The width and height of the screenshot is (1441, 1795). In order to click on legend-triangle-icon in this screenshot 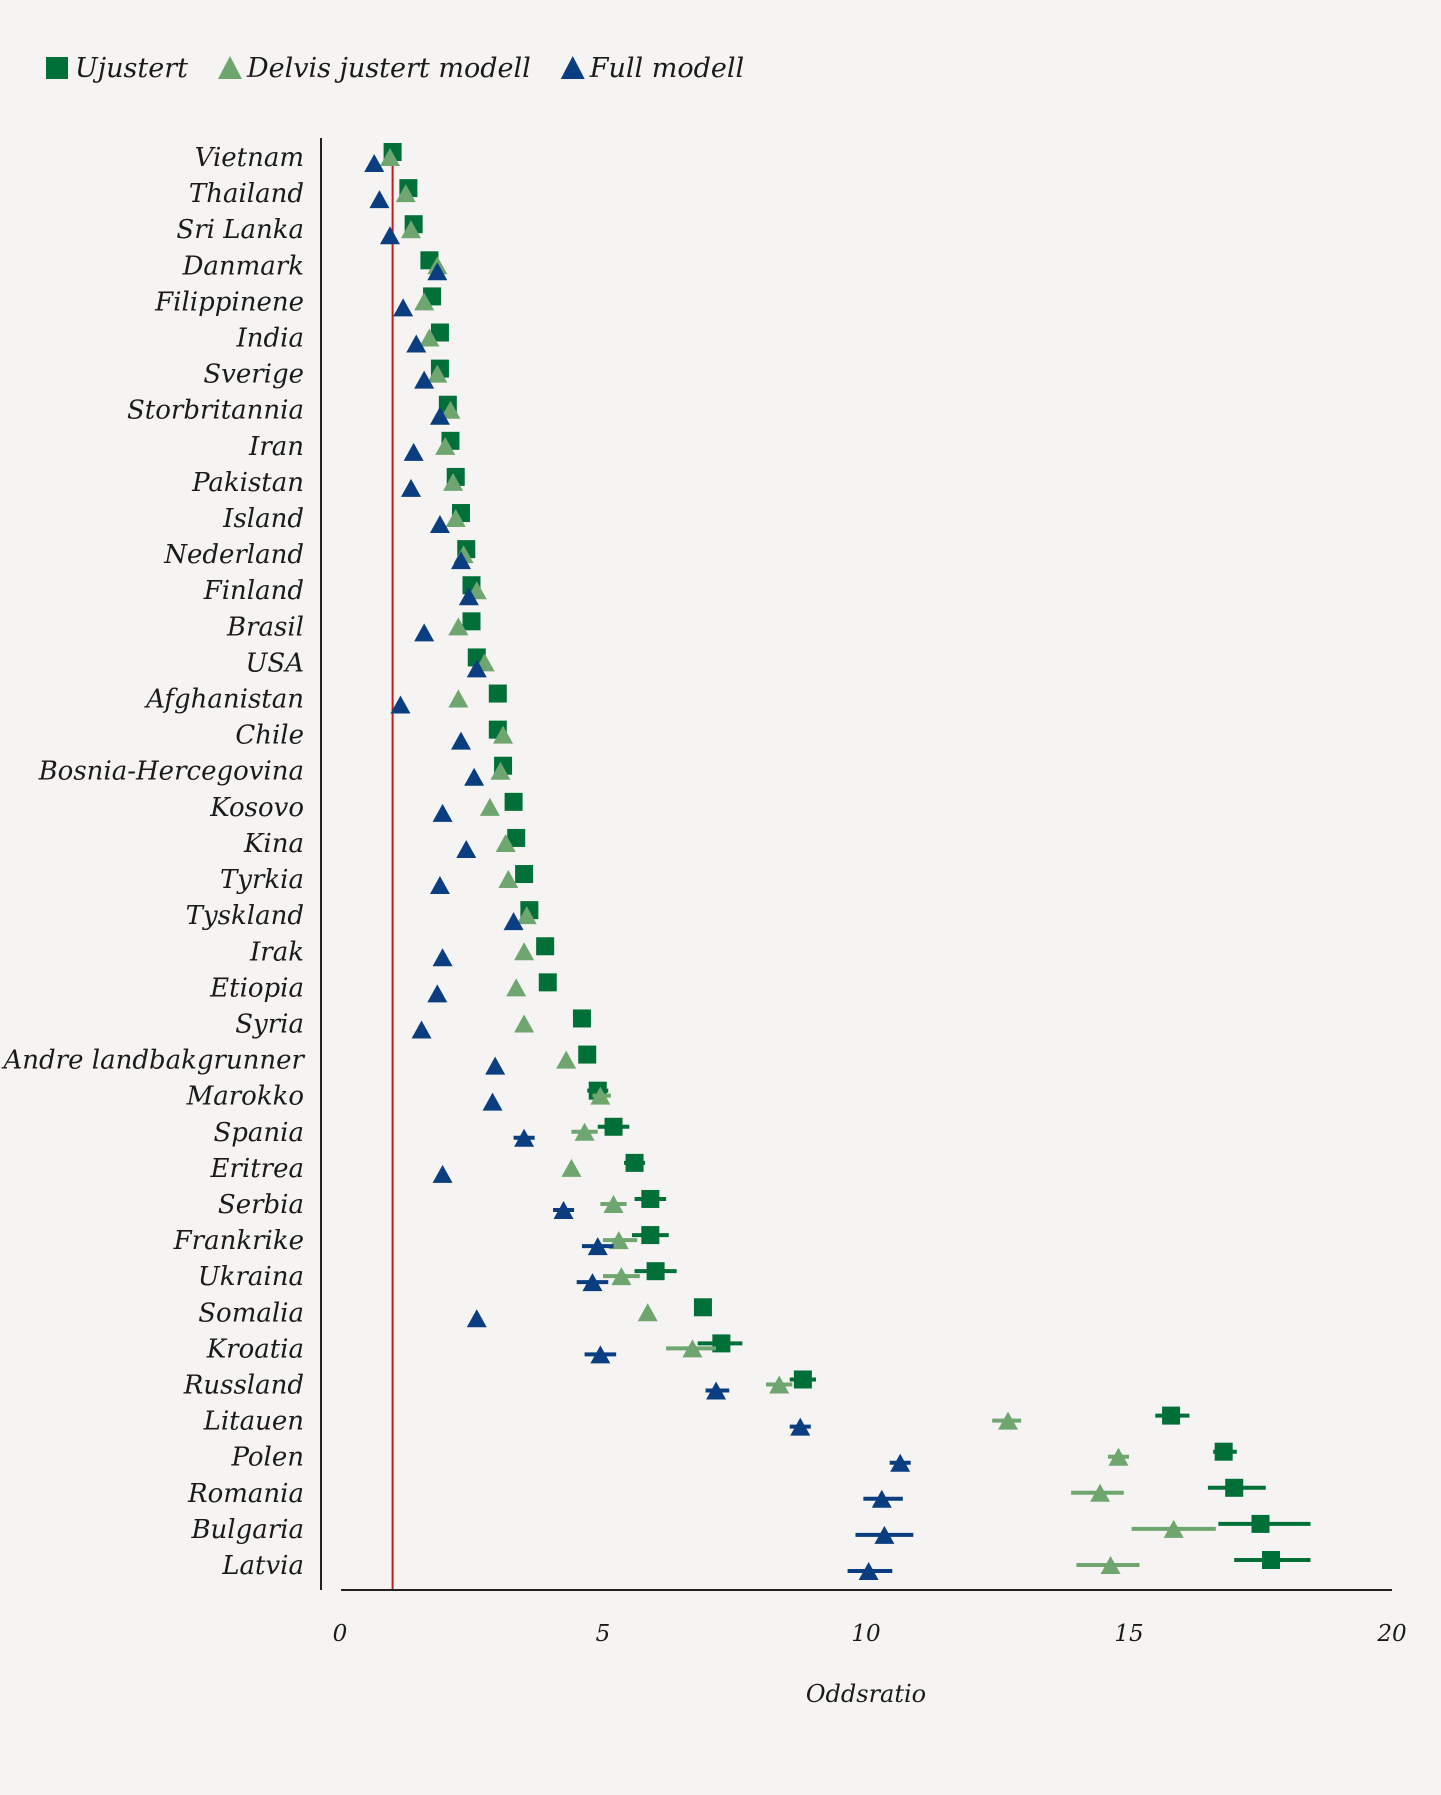, I will do `click(572, 67)`.